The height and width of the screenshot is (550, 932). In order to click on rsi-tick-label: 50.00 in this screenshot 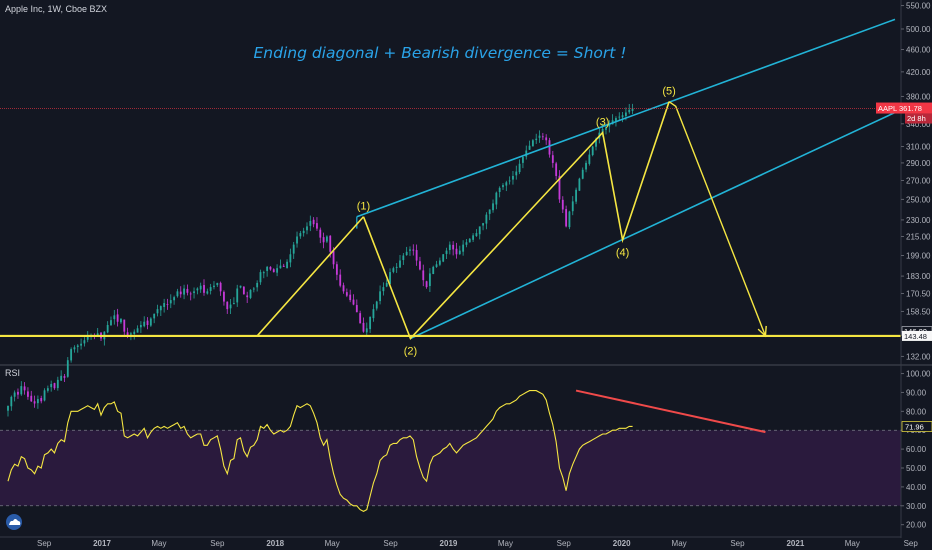, I will do `click(916, 468)`.